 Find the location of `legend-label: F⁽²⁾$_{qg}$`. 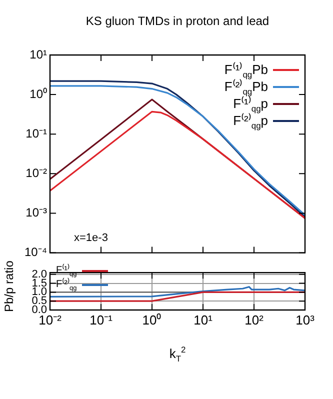

legend-label: F⁽²⁾$_{qg}$ is located at coordinates (66, 285).